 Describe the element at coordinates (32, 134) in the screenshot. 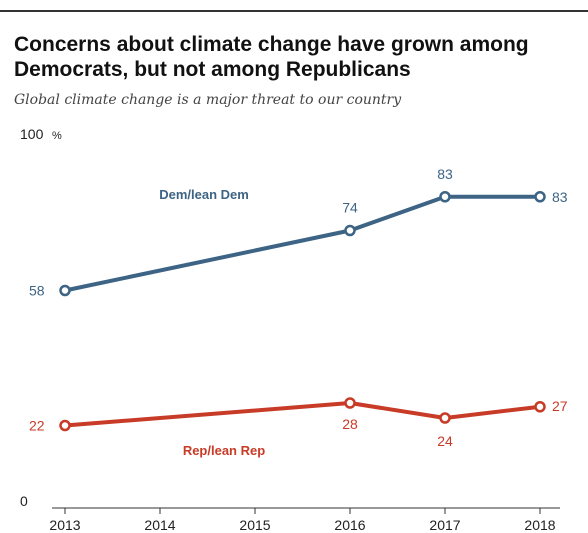

I see `y-tick-label-top: 100` at that location.